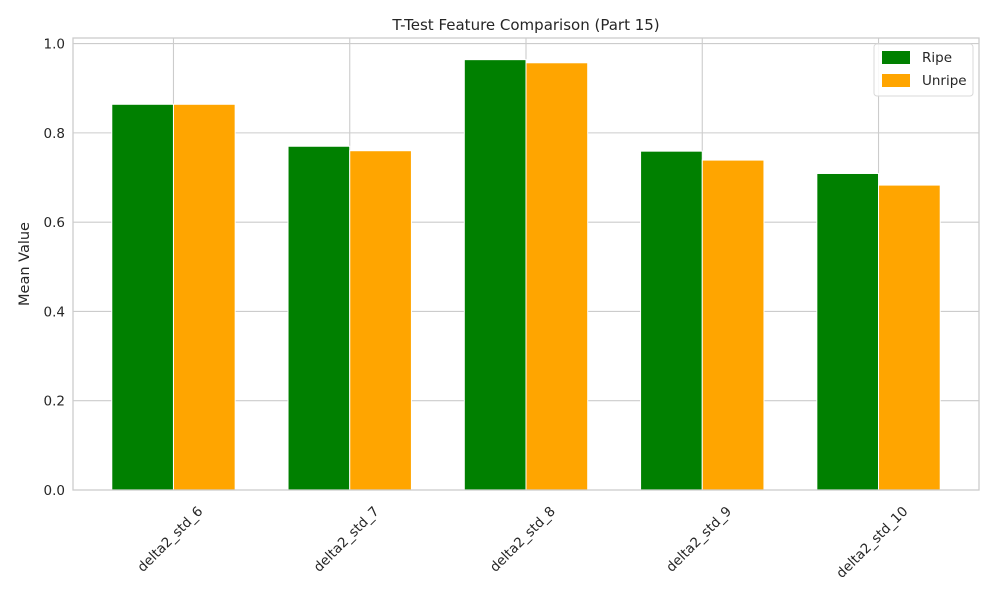 This screenshot has width=1000, height=604. Describe the element at coordinates (872, 543) in the screenshot. I see `x-tick-label: delta2_std_10` at that location.